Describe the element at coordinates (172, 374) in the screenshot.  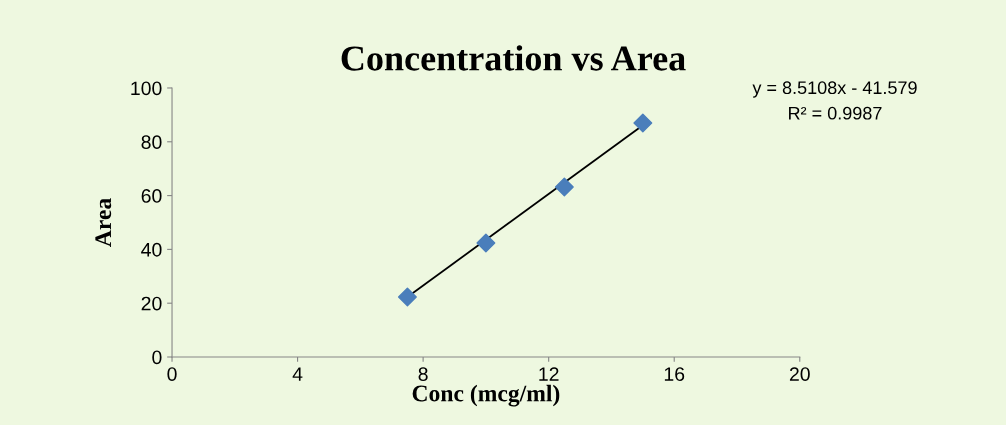
I see `x-tick-label: 0` at that location.